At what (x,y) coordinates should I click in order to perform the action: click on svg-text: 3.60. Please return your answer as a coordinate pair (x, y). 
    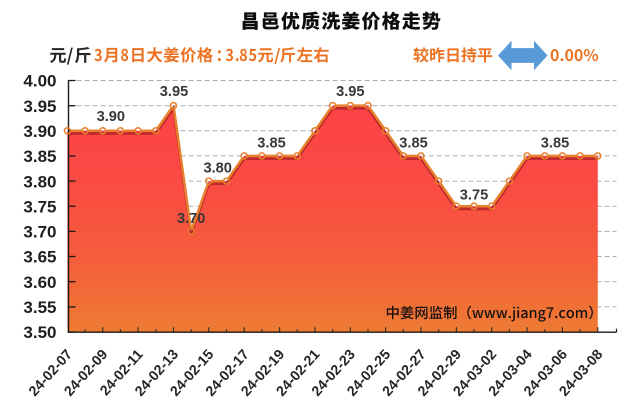
    Looking at the image, I should click on (39, 282).